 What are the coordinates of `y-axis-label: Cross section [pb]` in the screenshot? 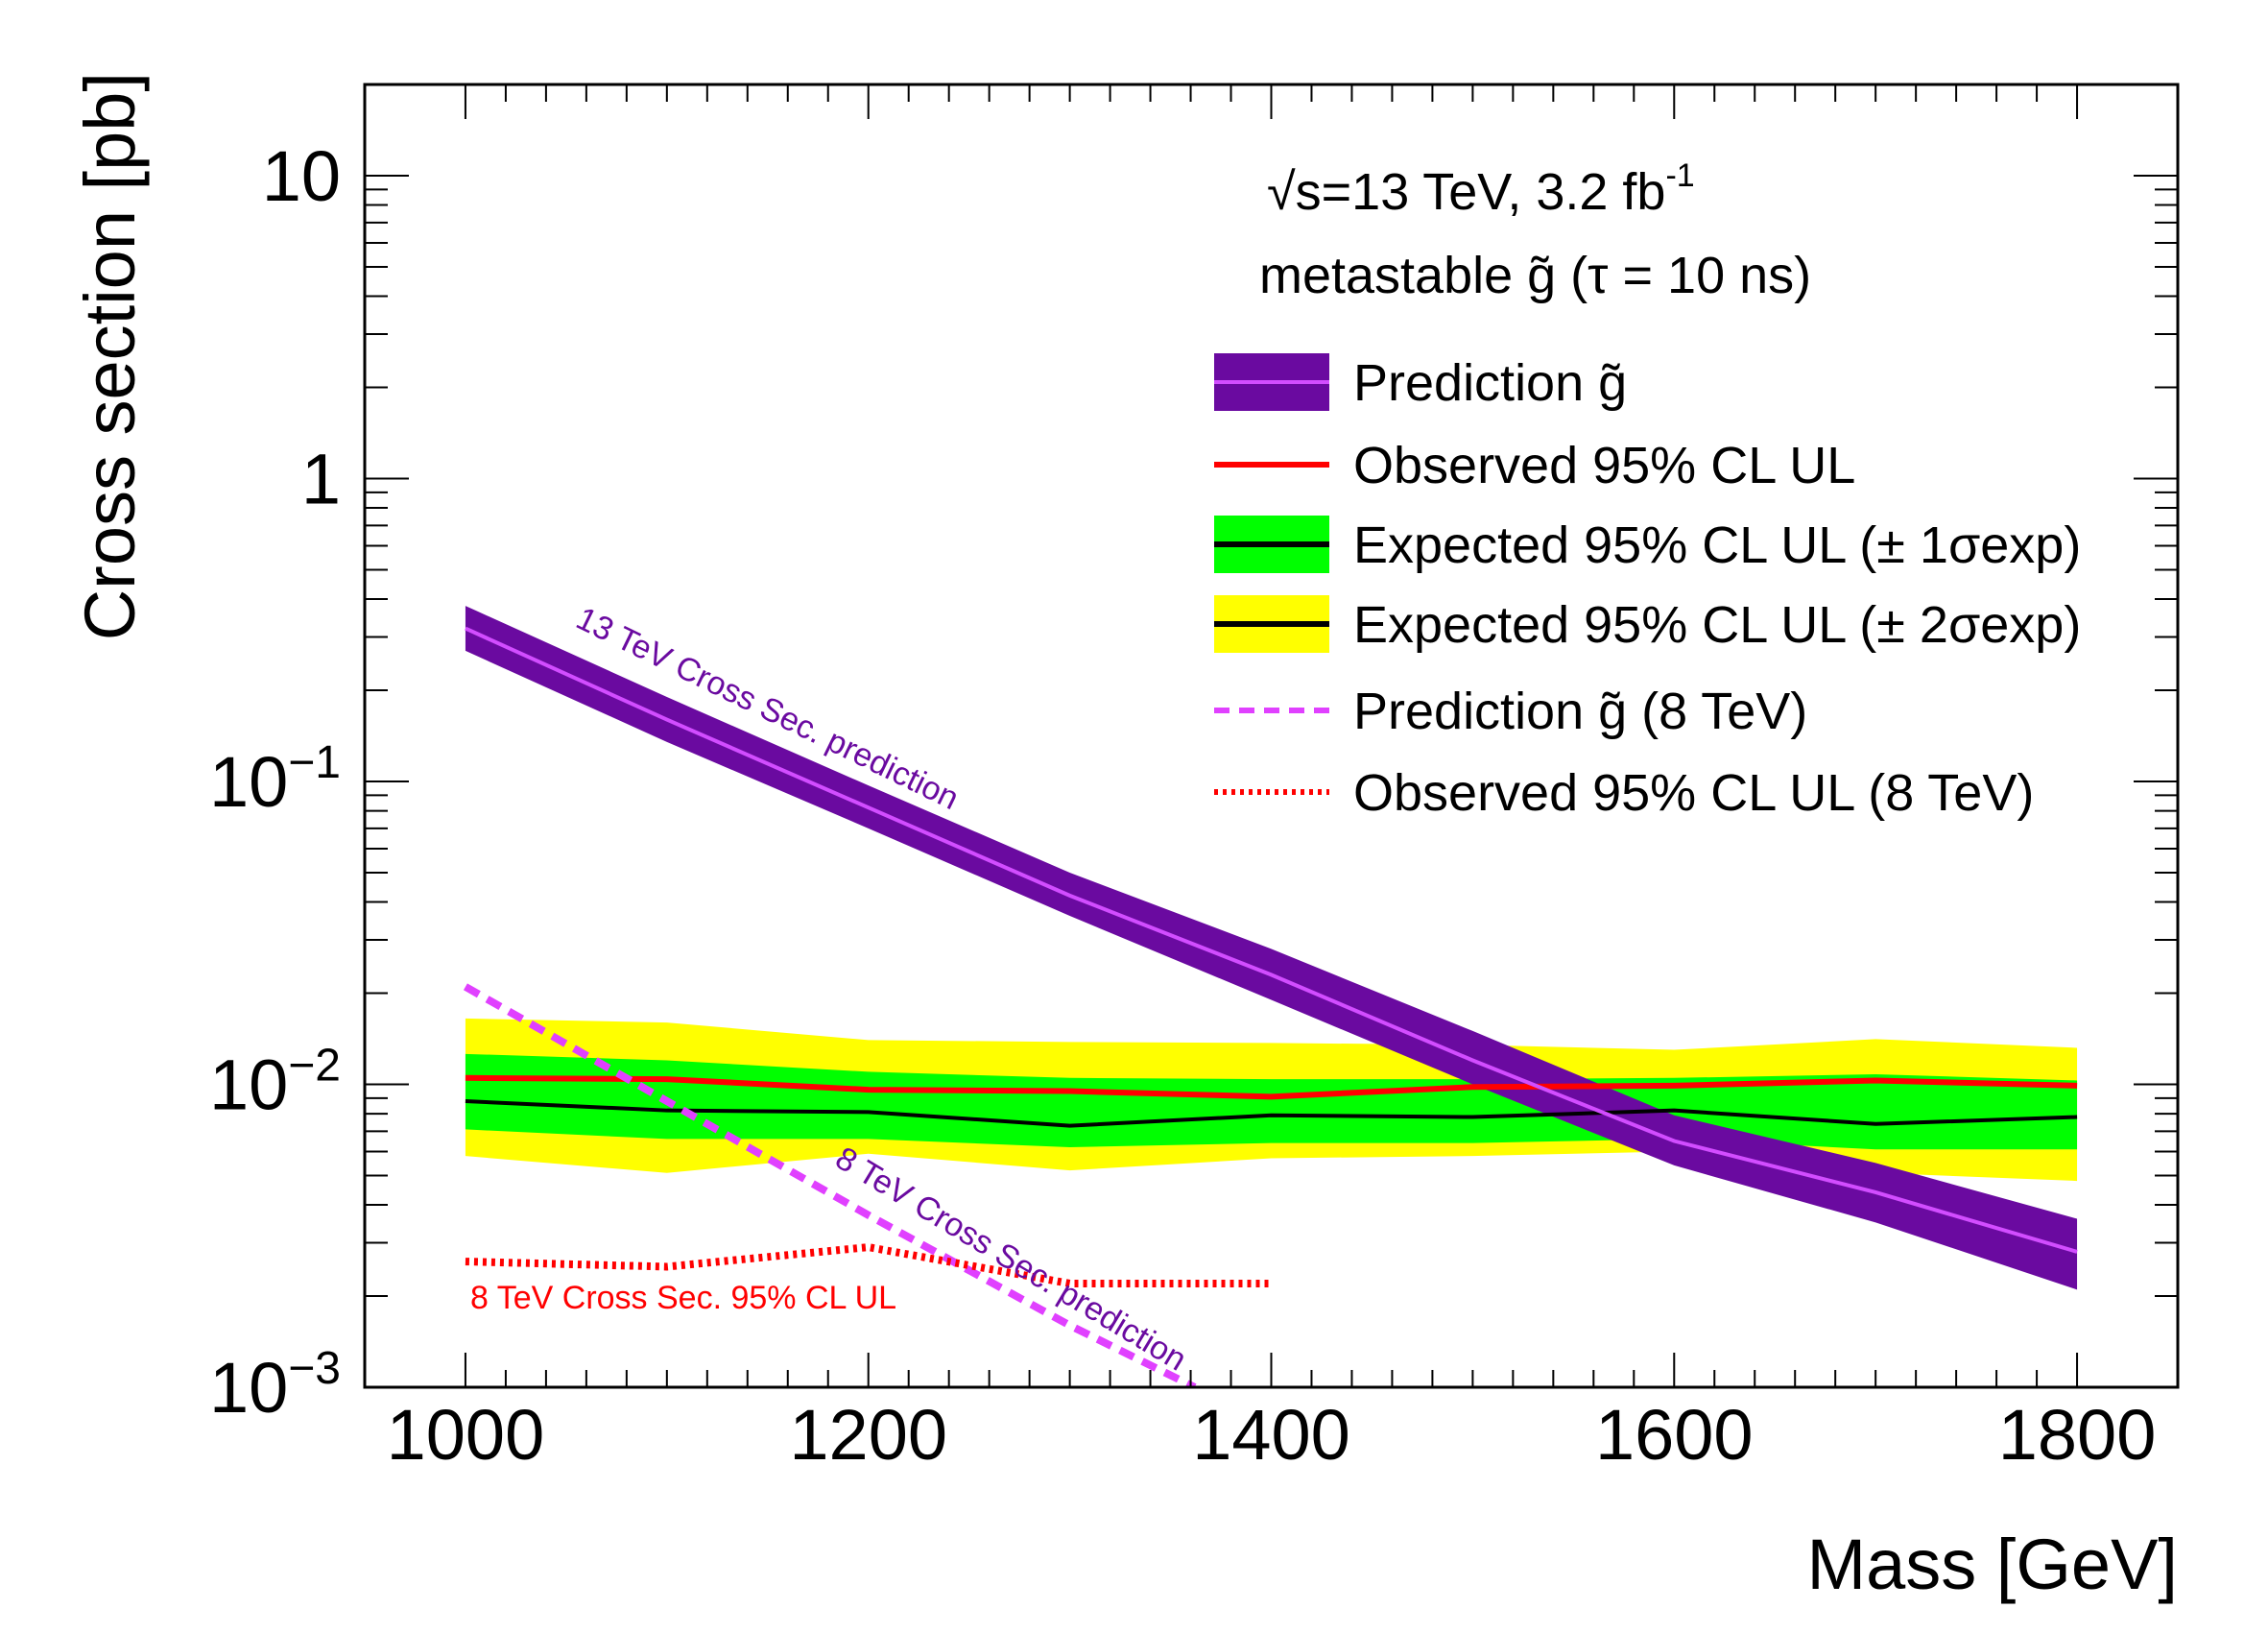 It's located at (110, 356).